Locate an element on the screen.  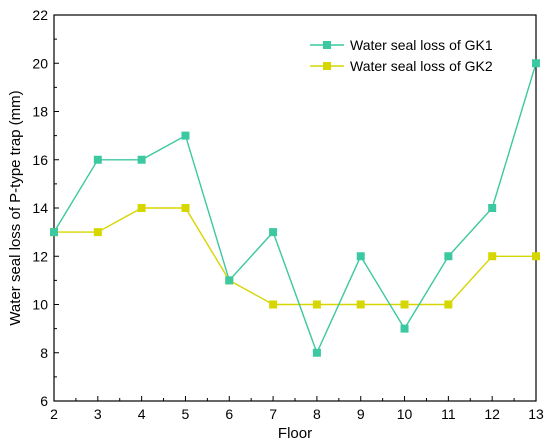
x-tick-label: 3 is located at coordinates (98, 414).